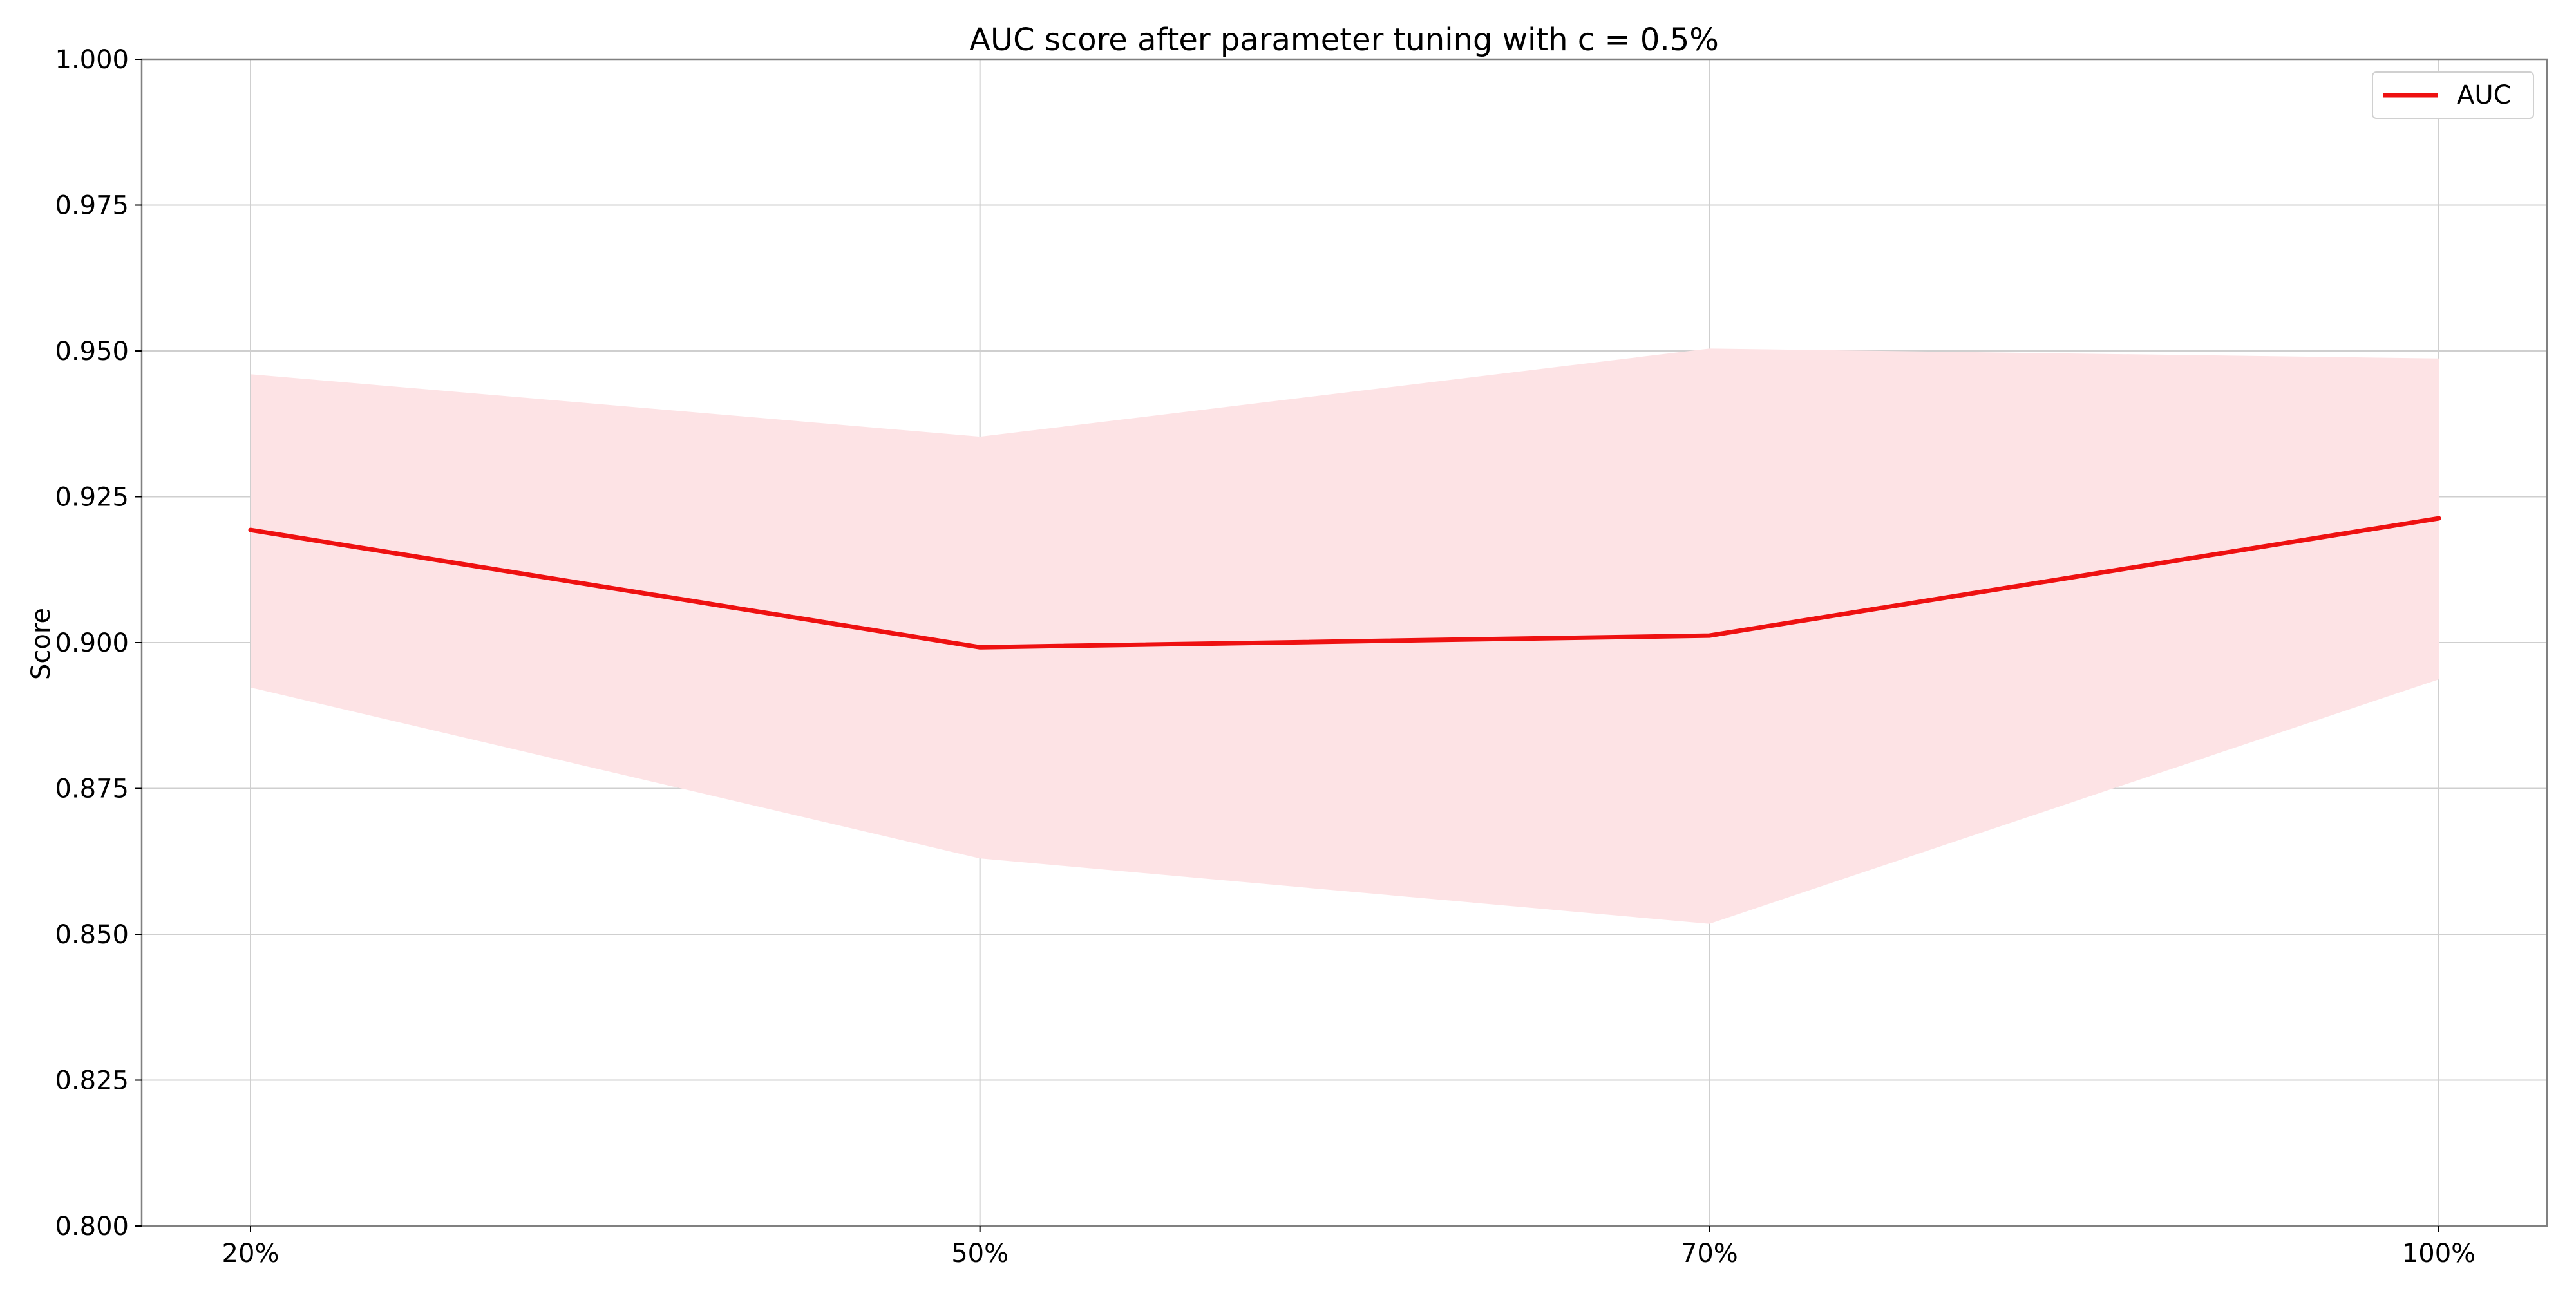  What do you see at coordinates (92, 1226) in the screenshot?
I see `y-tick-label: 0.800` at bounding box center [92, 1226].